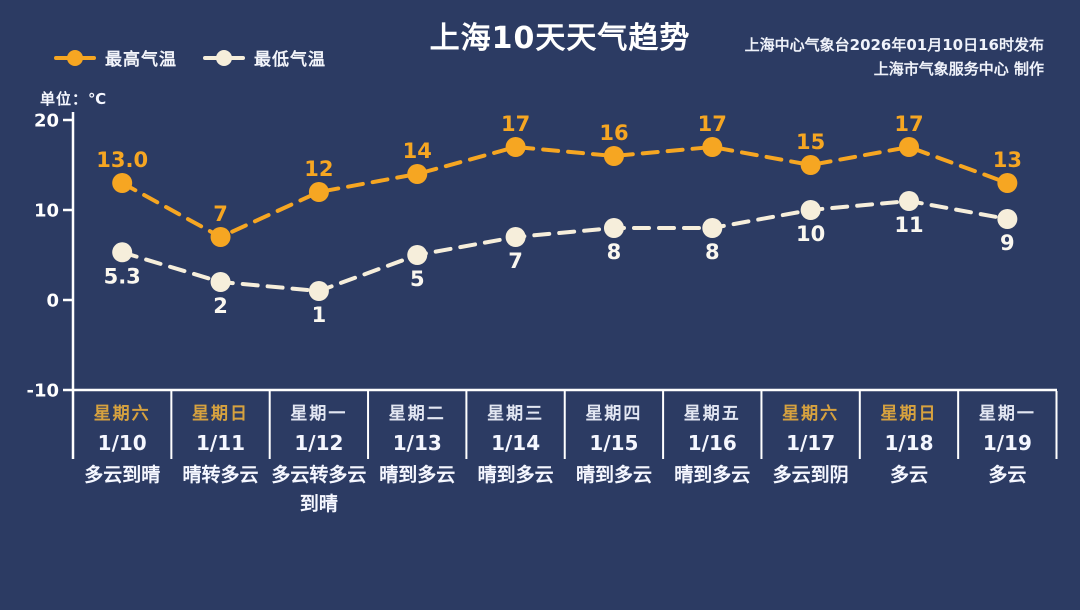  I want to click on legend-label-low: 最低气温, so click(290, 60).